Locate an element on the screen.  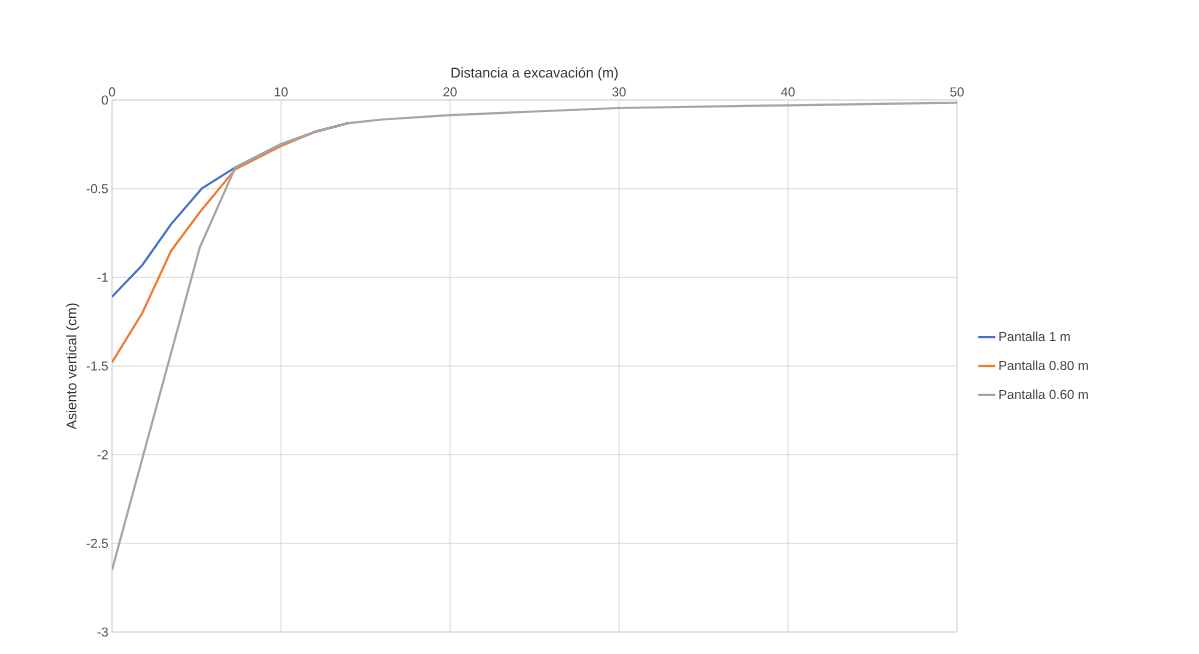
x-tick-label: 30 is located at coordinates (619, 92).